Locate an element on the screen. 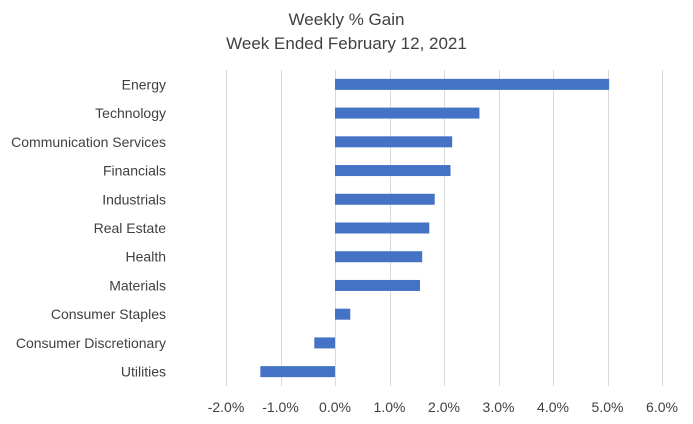 This screenshot has height=424, width=693. category-label: Utilities is located at coordinates (143, 372).